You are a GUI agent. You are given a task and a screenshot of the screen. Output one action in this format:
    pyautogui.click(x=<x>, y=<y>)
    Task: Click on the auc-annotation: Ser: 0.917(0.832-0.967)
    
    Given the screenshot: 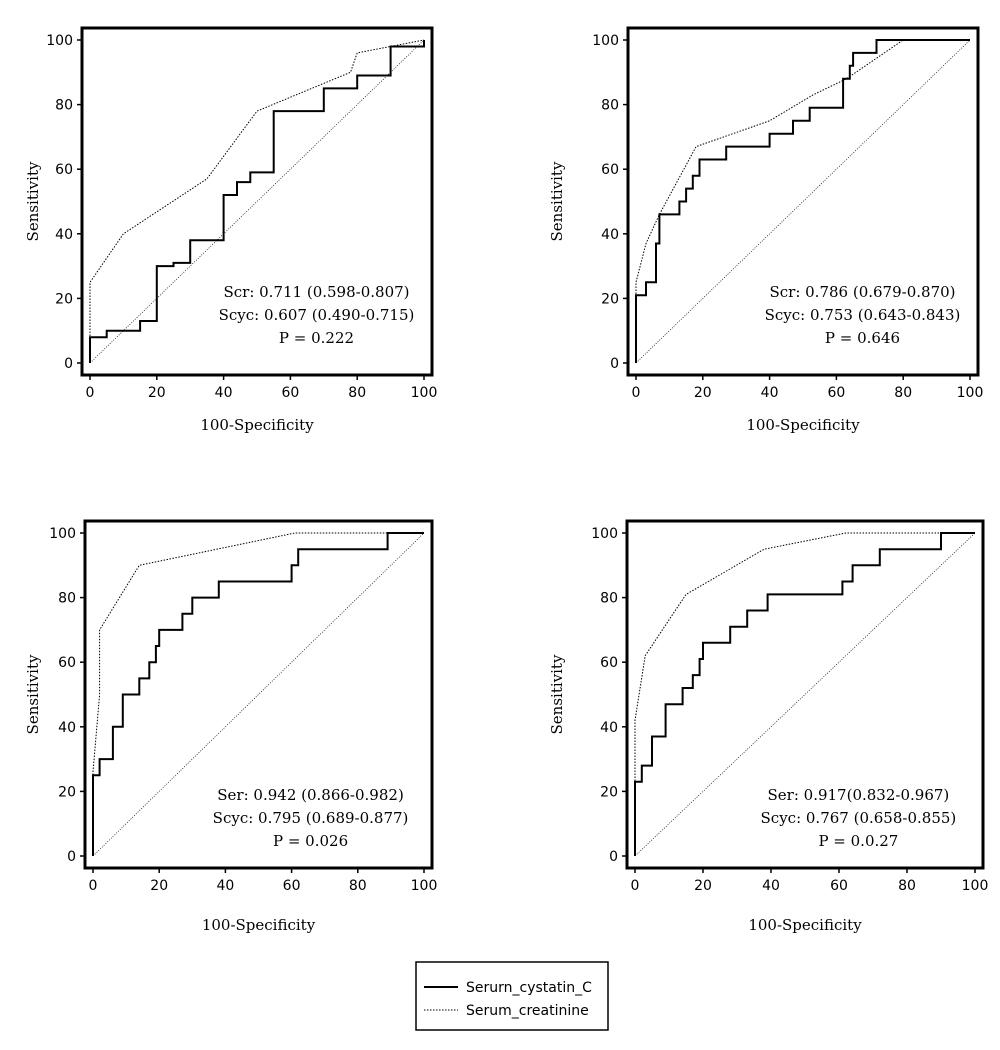 What is the action you would take?
    pyautogui.click(x=859, y=795)
    